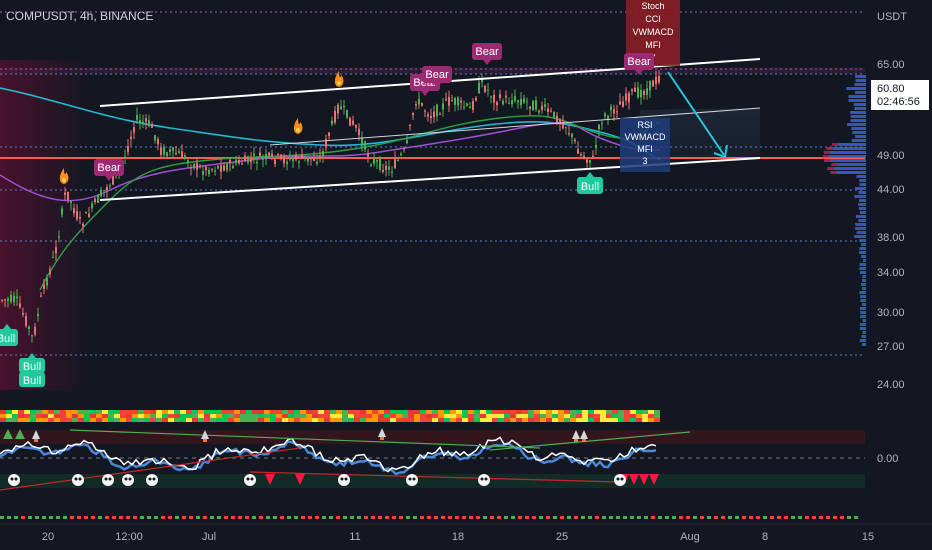  Describe the element at coordinates (344, 480) in the screenshot. I see `panda-icon` at that location.